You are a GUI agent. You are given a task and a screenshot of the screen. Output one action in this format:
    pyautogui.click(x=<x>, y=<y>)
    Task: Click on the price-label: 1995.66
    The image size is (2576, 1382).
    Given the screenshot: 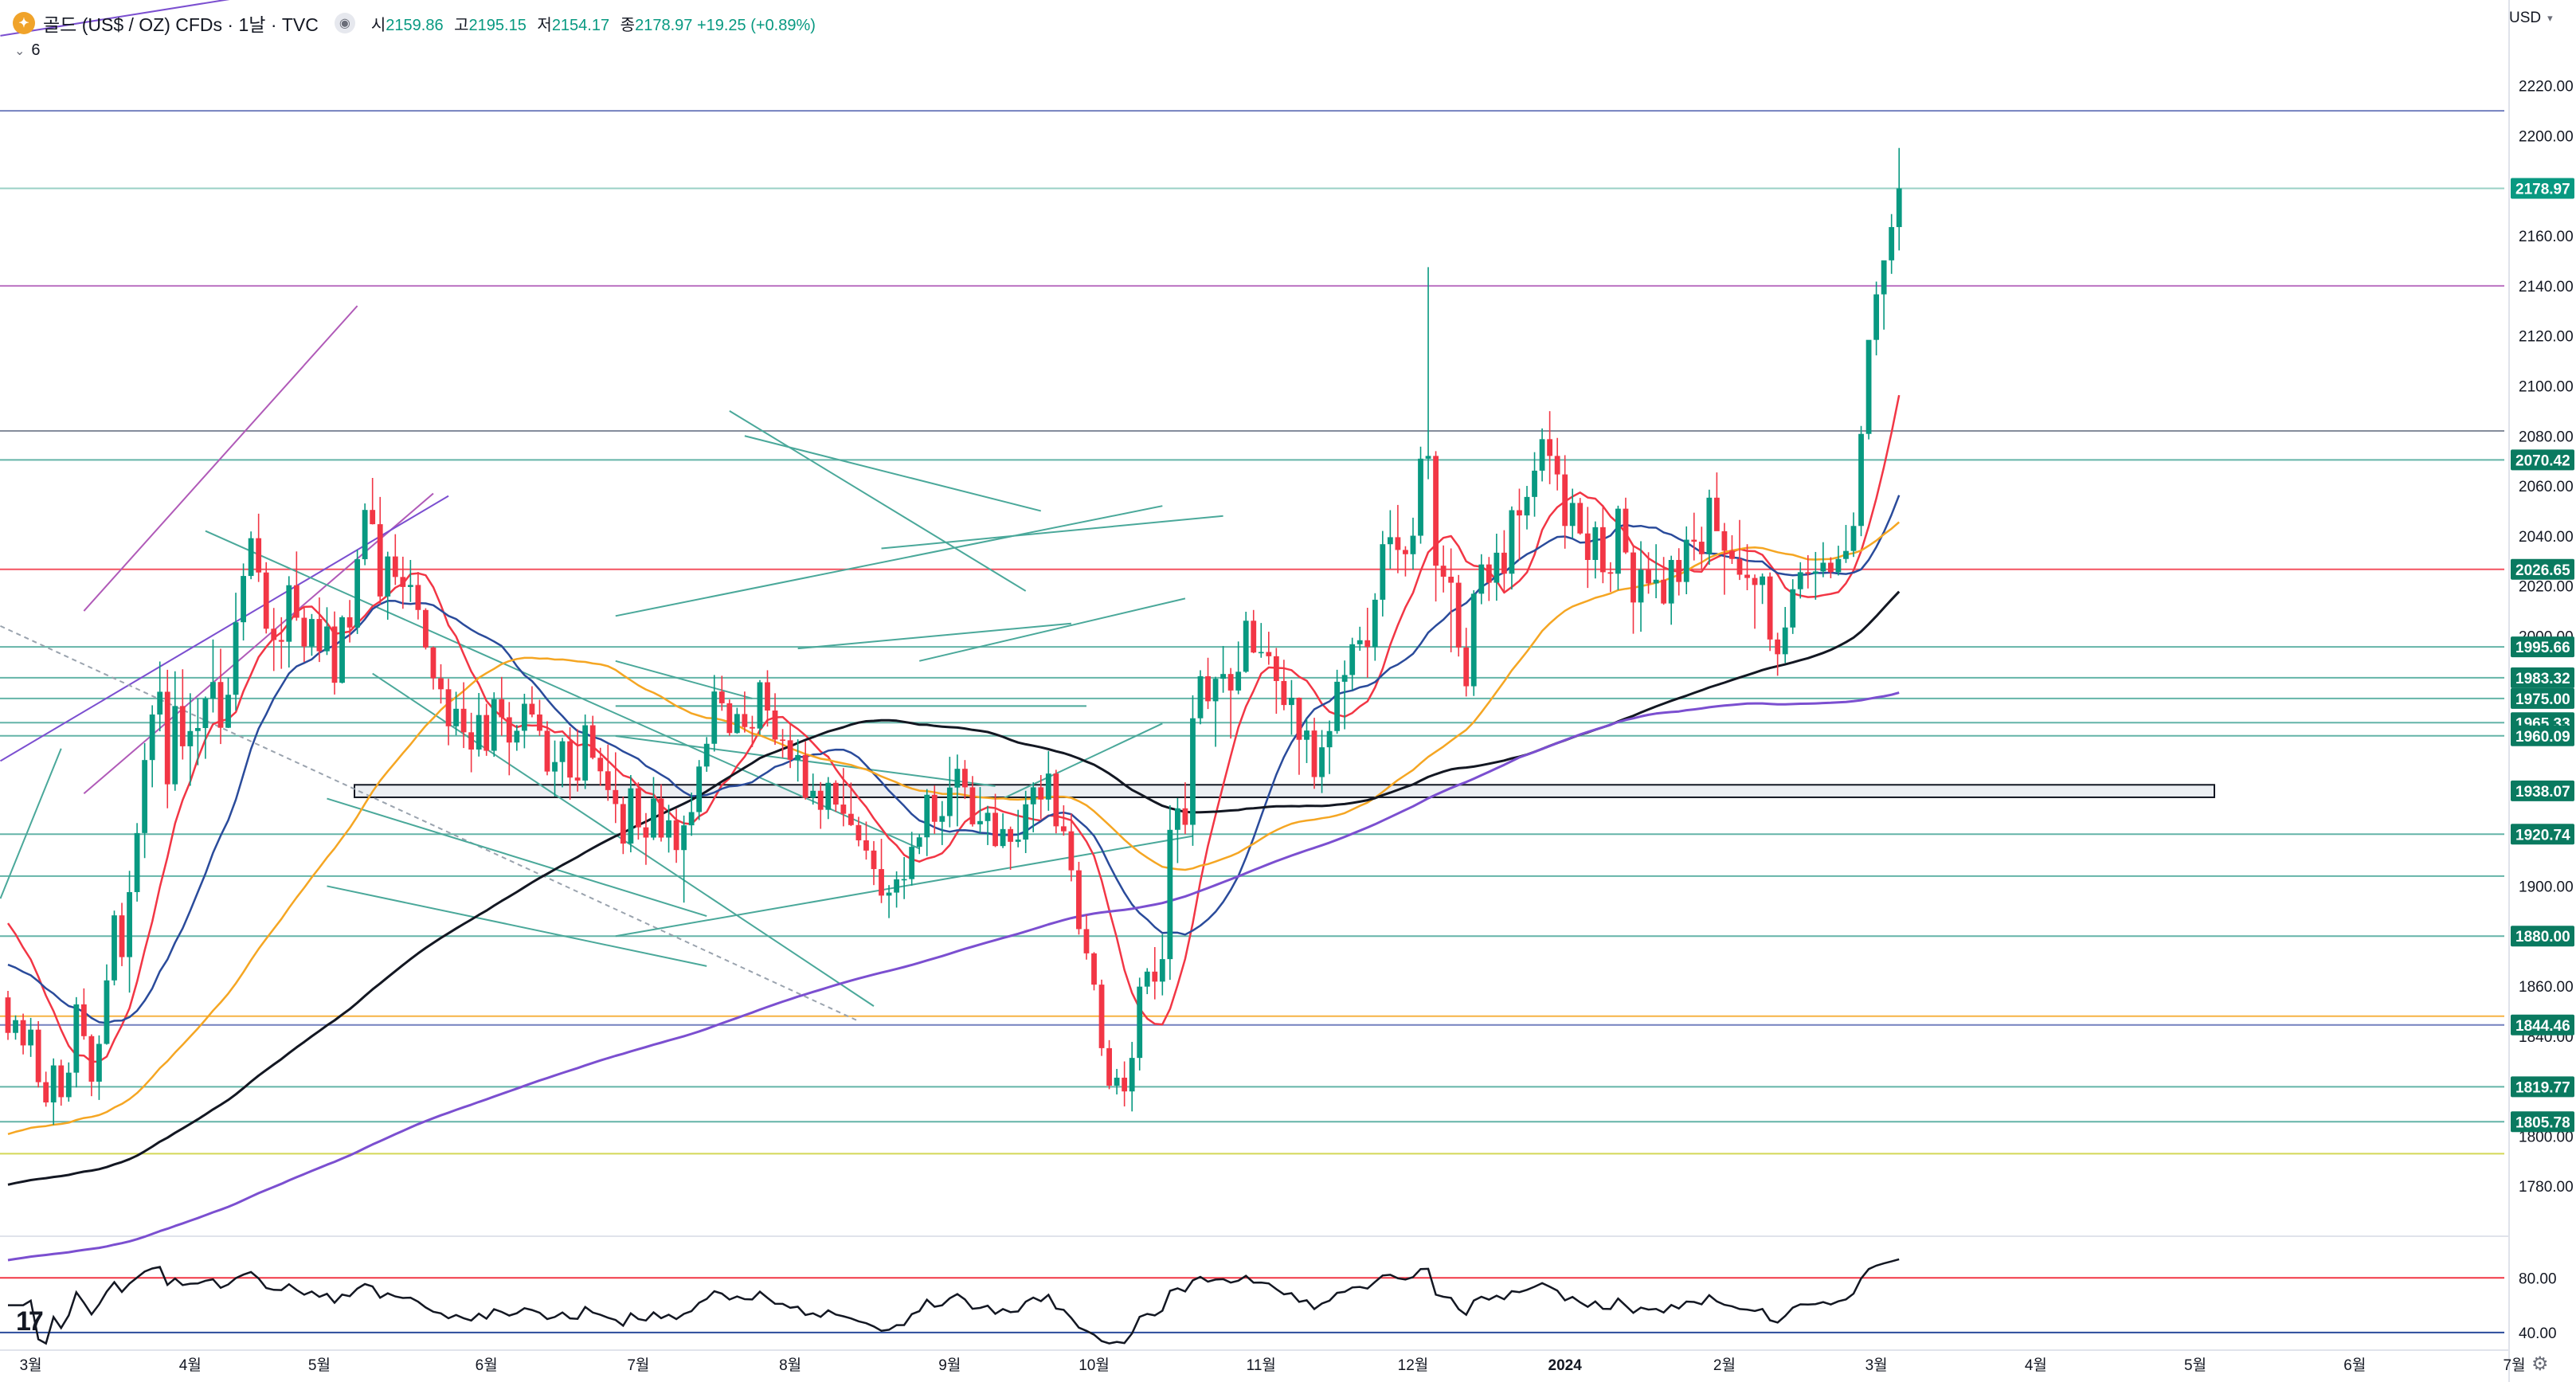 What is the action you would take?
    pyautogui.click(x=2542, y=647)
    